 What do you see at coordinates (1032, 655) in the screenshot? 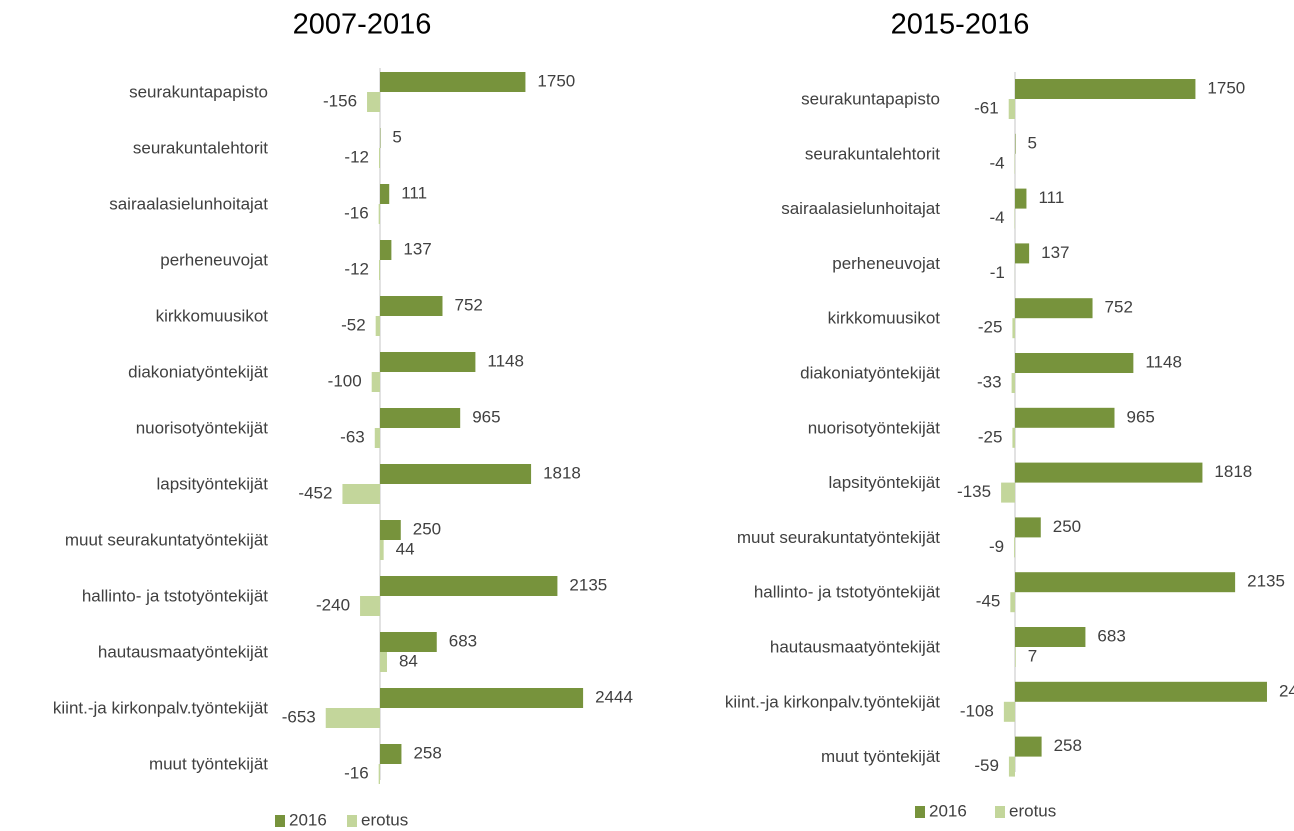
I see `value-label: 7` at bounding box center [1032, 655].